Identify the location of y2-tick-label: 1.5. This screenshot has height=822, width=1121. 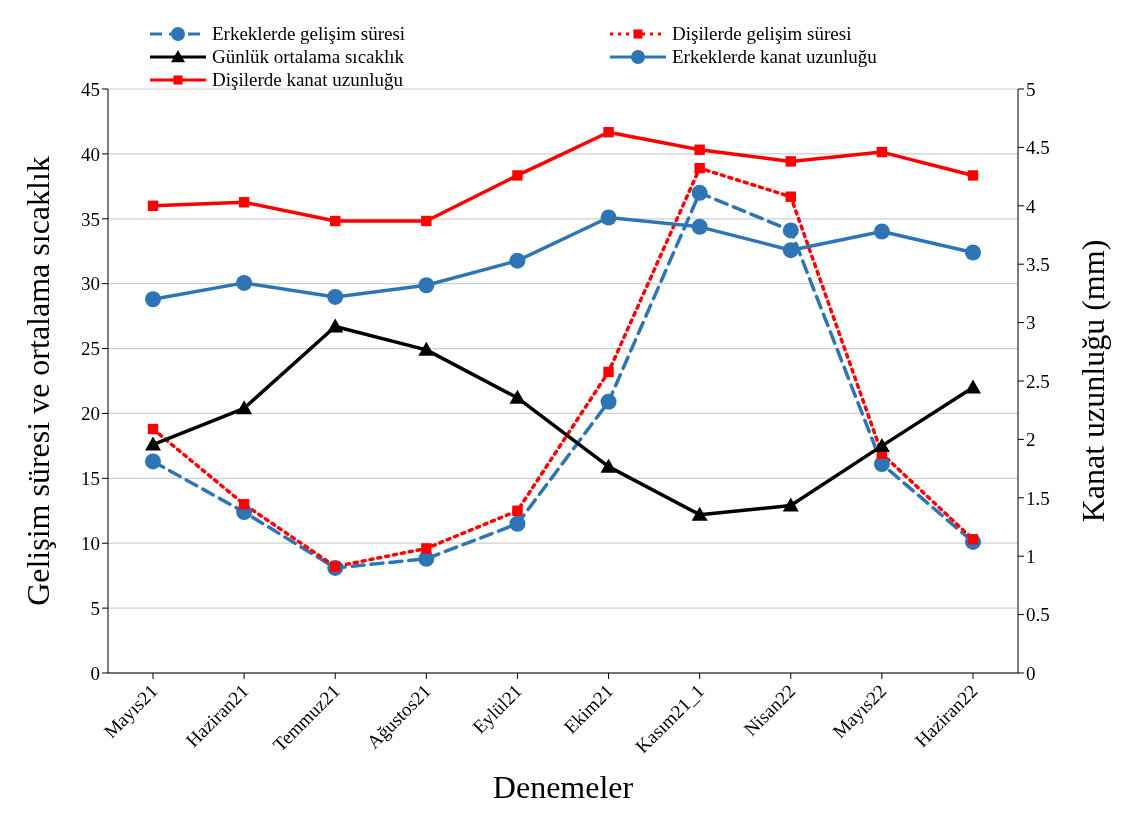
(1038, 498).